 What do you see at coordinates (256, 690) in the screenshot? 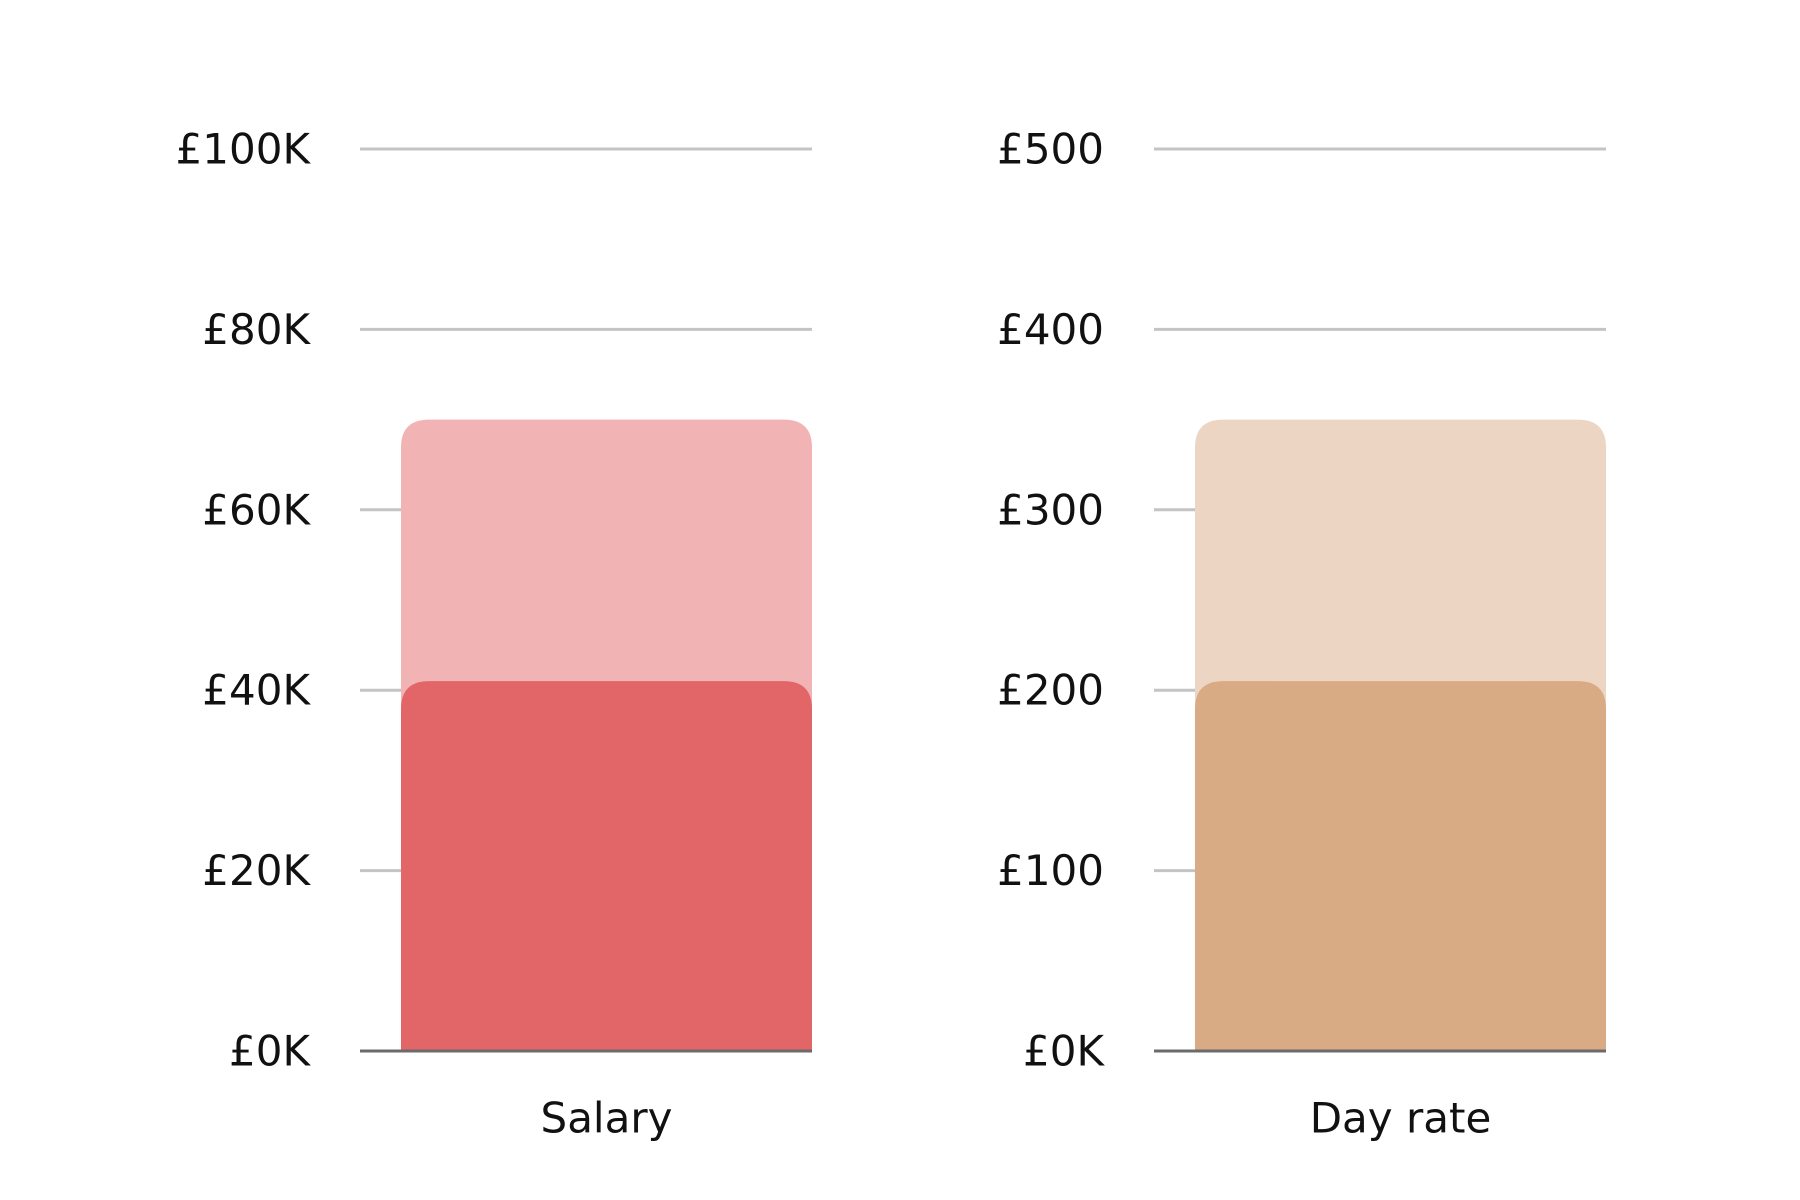
I see `y-tick-label: £40K` at bounding box center [256, 690].